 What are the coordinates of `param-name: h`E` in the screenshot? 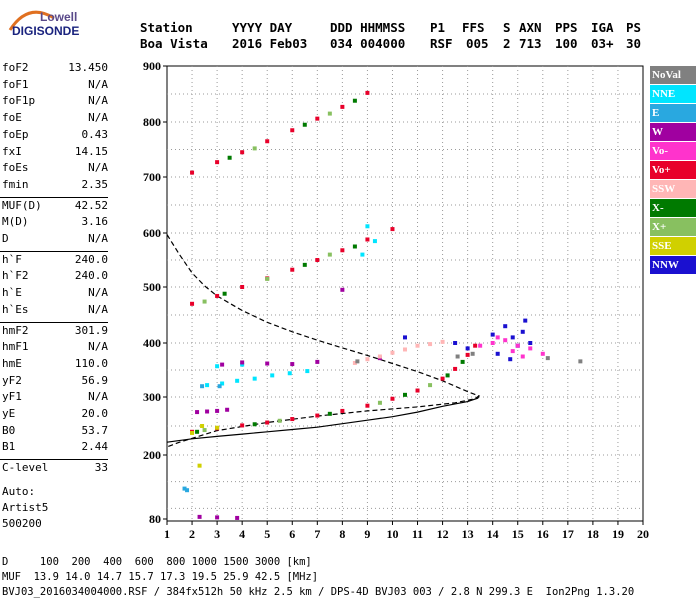 It's located at (12, 293).